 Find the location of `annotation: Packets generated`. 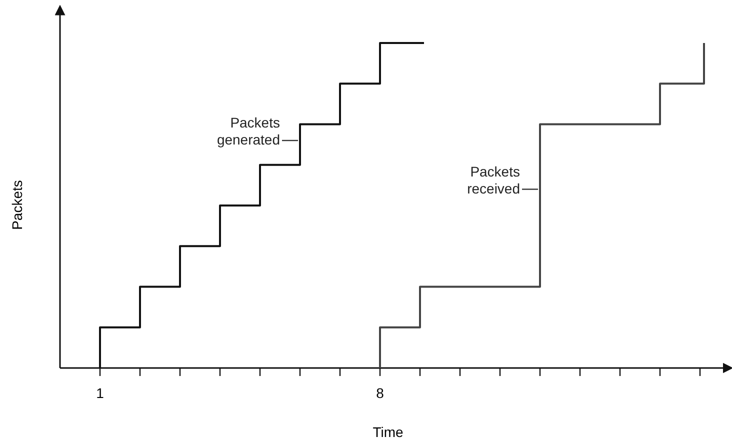

annotation: Packets generated is located at coordinates (248, 131).